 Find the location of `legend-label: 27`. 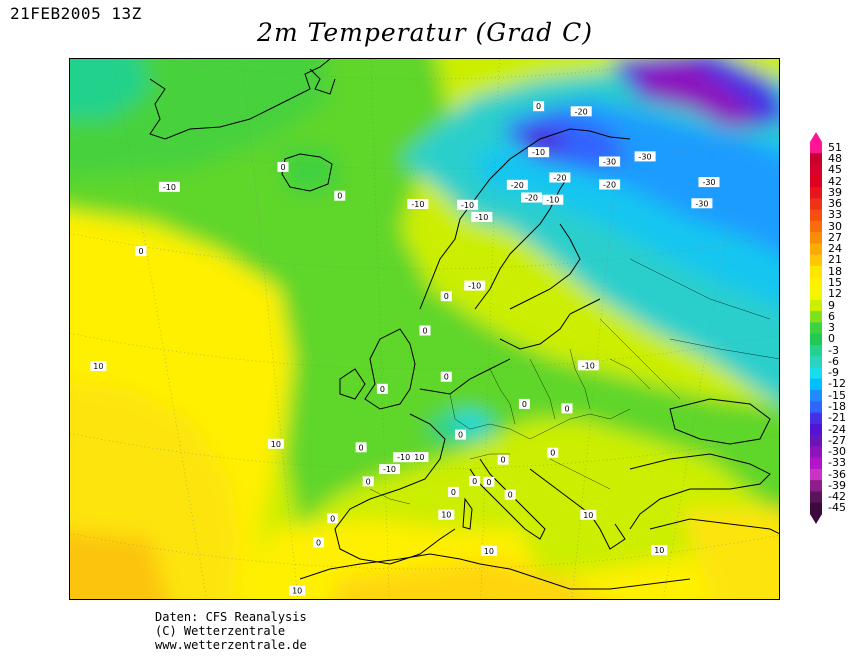

legend-label: 27 is located at coordinates (835, 237).